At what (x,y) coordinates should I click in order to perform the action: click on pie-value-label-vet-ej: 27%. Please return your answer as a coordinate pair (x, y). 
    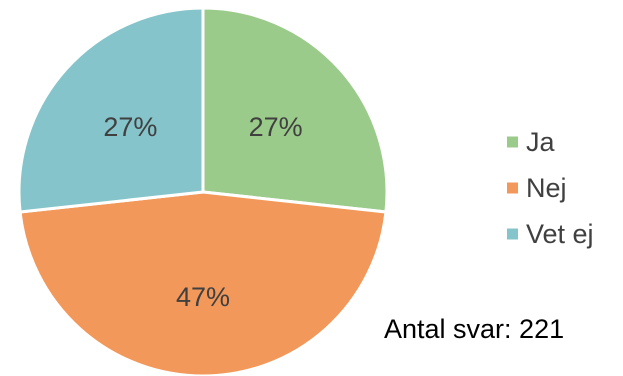
    Looking at the image, I should click on (130, 127).